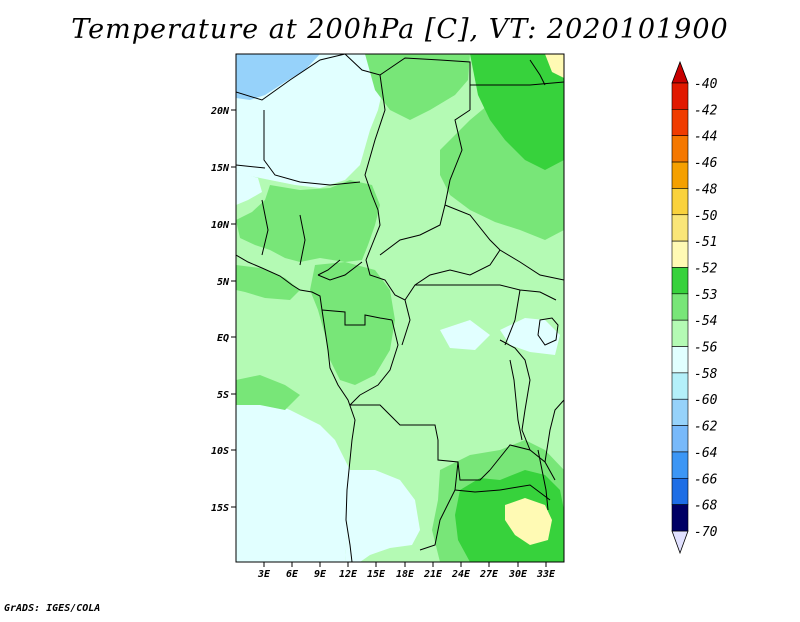 The image size is (800, 622). What do you see at coordinates (223, 395) in the screenshot?
I see `lat-tick-label: 5S` at bounding box center [223, 395].